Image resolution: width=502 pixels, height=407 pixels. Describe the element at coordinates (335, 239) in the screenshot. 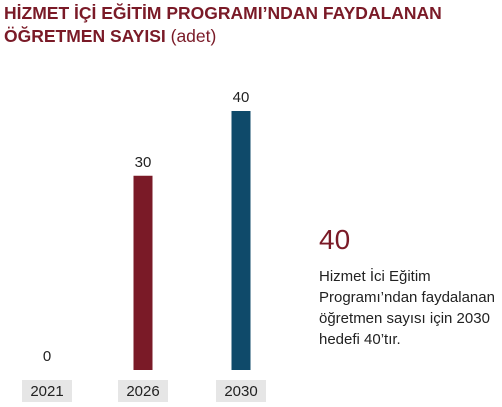

I see `callout-value: 40` at that location.